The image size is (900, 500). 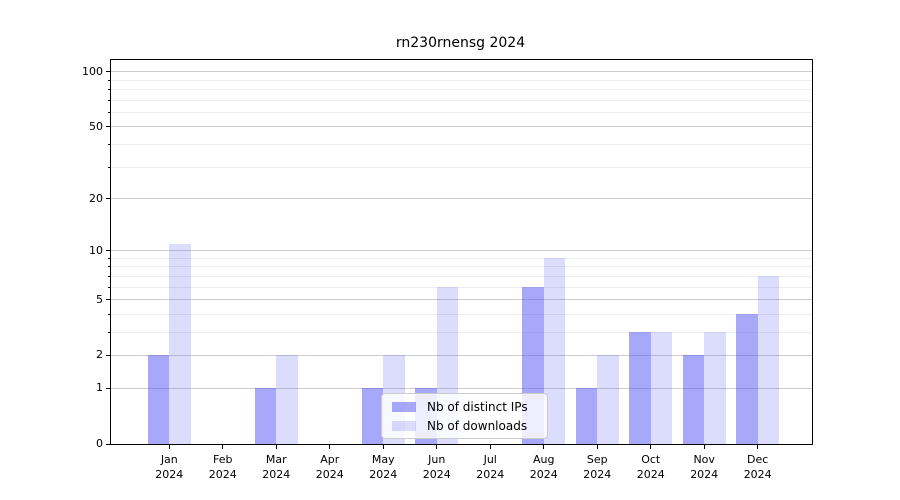 I want to click on legend-swatch-downloads, so click(x=404, y=425).